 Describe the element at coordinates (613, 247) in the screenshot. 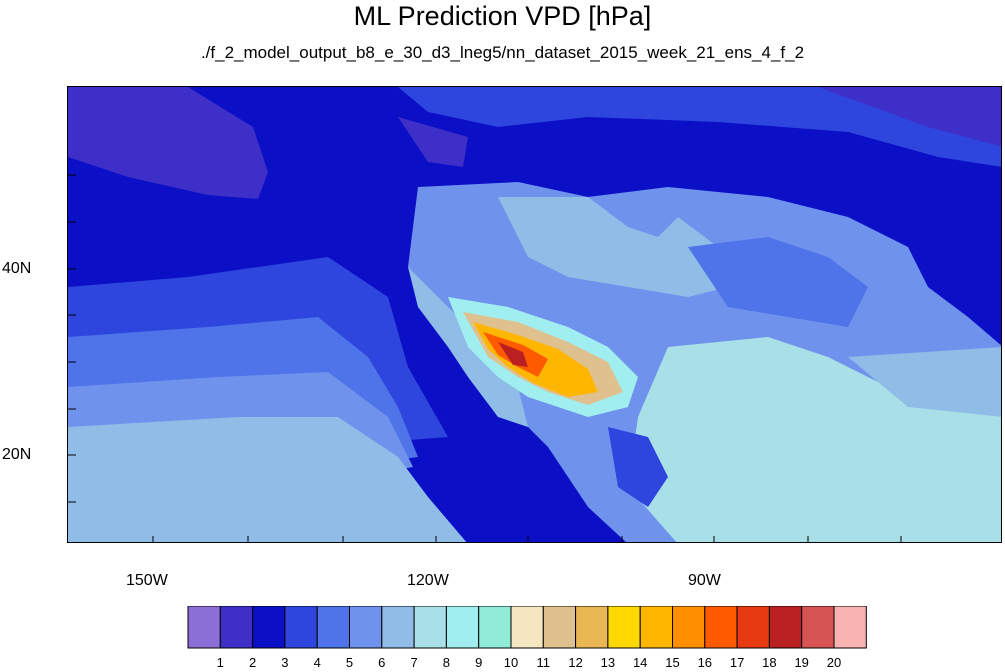

I see `field-plains` at that location.